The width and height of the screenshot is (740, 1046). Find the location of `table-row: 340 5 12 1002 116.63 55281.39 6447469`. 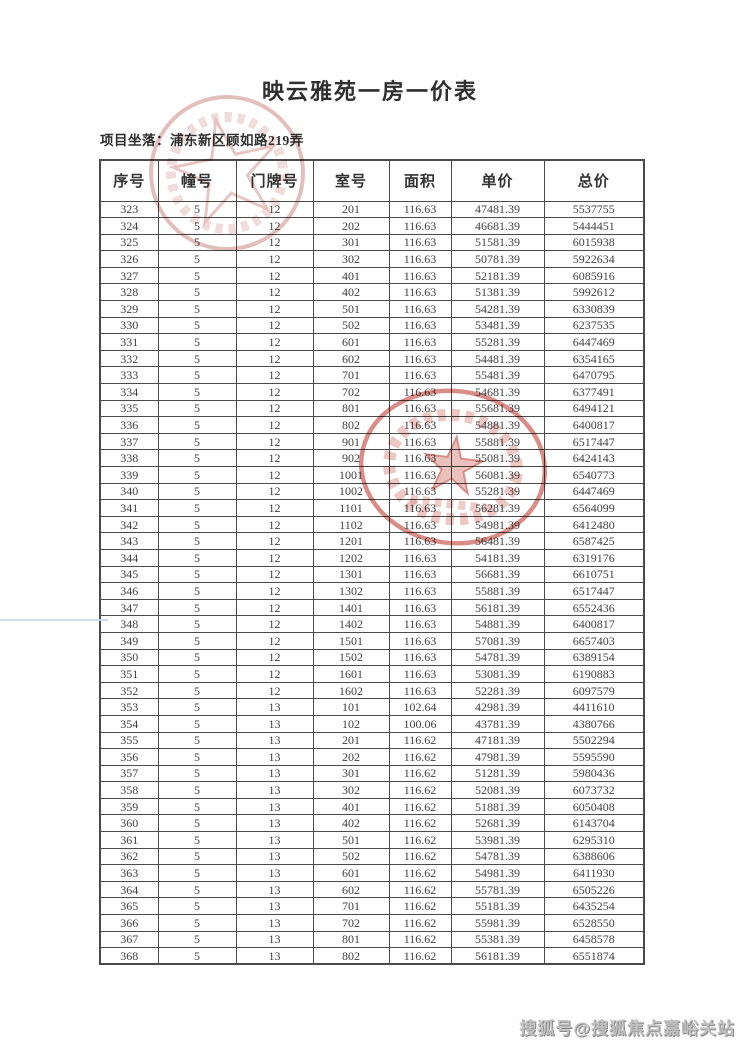

table-row: 340 5 12 1002 116.63 55281.39 6447469 is located at coordinates (372, 491).